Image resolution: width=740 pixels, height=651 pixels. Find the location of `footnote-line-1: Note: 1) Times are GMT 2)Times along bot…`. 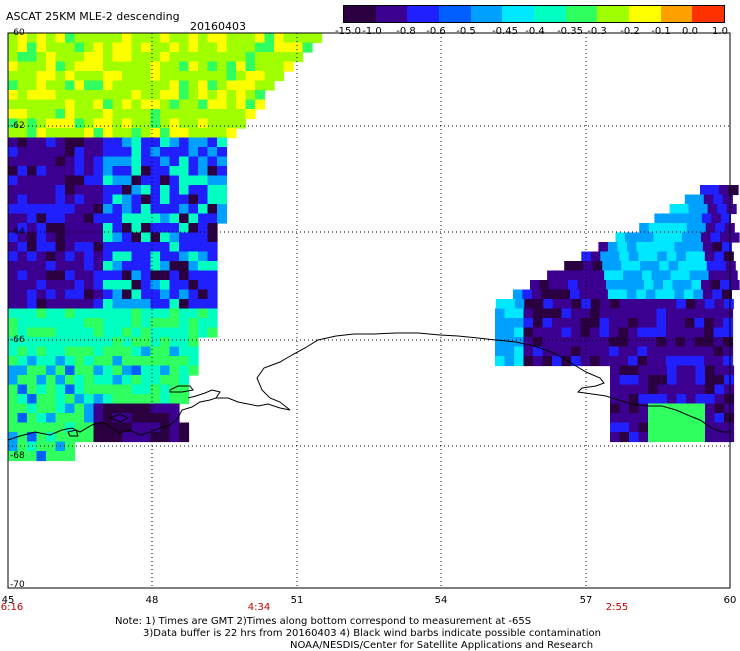

footnote-line-1: Note: 1) Times are GMT 2)Times along bot… is located at coordinates (323, 621).